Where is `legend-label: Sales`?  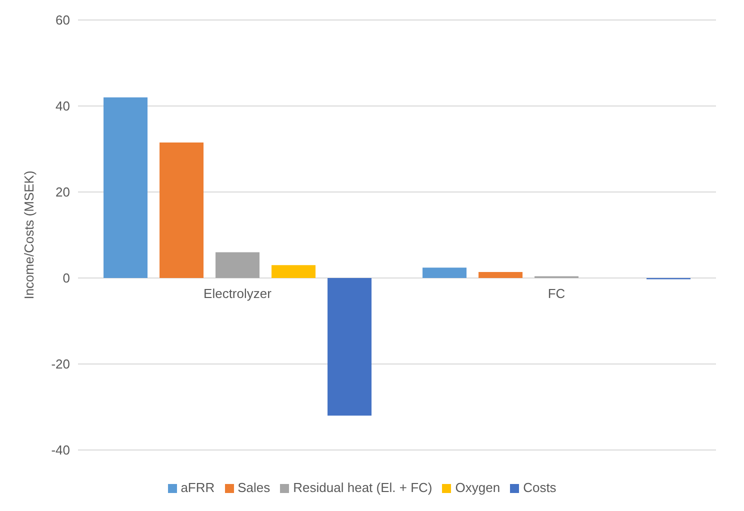
legend-label: Sales is located at coordinates (254, 487).